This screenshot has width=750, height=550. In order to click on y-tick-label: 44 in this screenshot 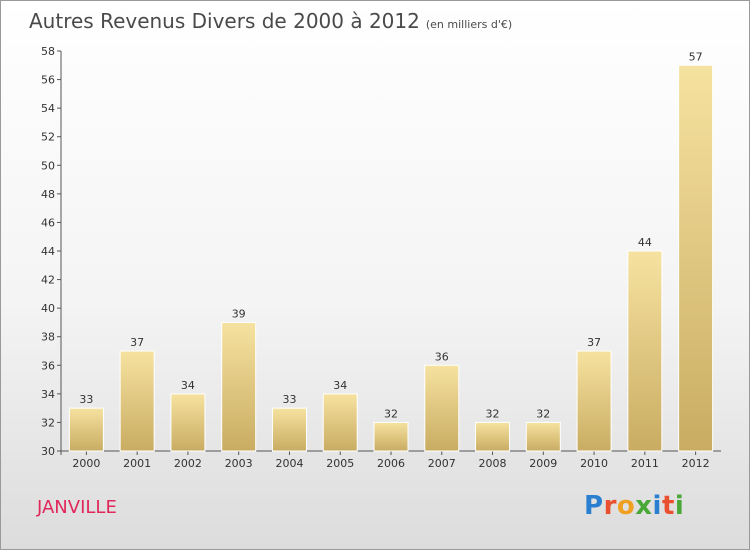, I will do `click(48, 251)`.